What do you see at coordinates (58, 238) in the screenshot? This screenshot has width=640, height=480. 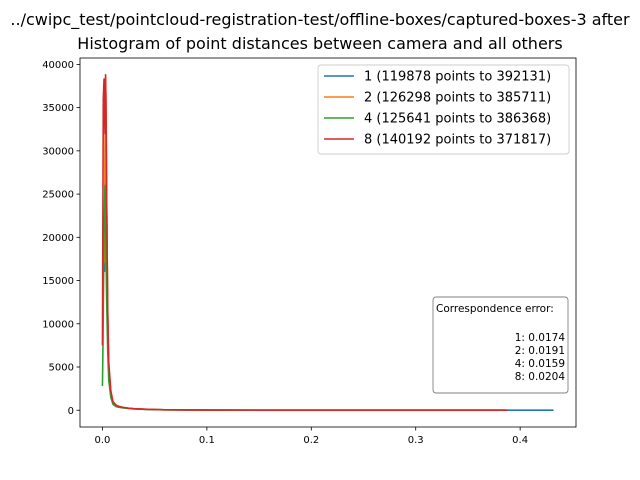 I see `y-tick-label: 20000` at bounding box center [58, 238].